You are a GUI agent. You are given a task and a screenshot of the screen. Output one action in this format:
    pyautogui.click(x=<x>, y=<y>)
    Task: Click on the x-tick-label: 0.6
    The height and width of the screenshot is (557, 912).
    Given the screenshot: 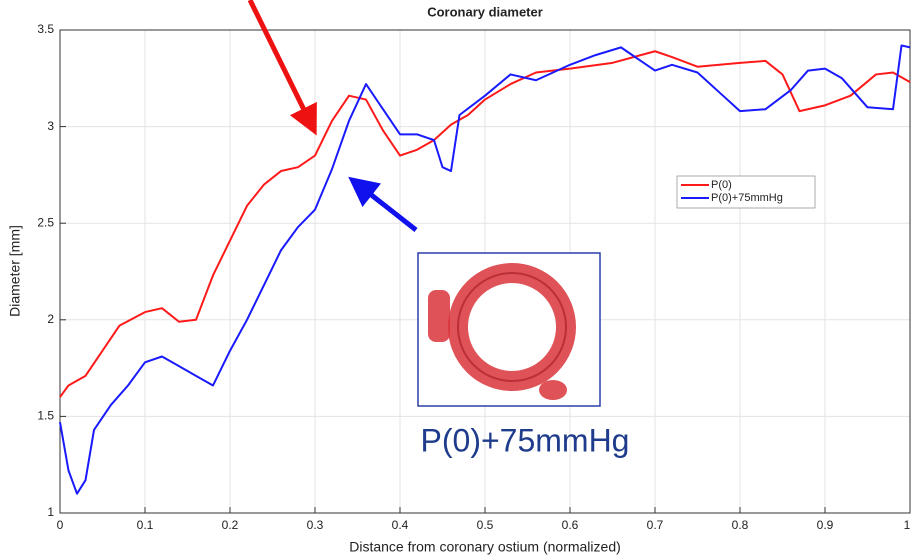 What is the action you would take?
    pyautogui.click(x=570, y=525)
    